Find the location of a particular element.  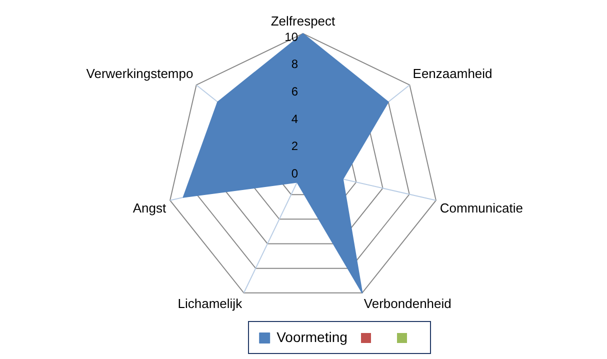

spoke-label: Lichamelijk is located at coordinates (210, 303).